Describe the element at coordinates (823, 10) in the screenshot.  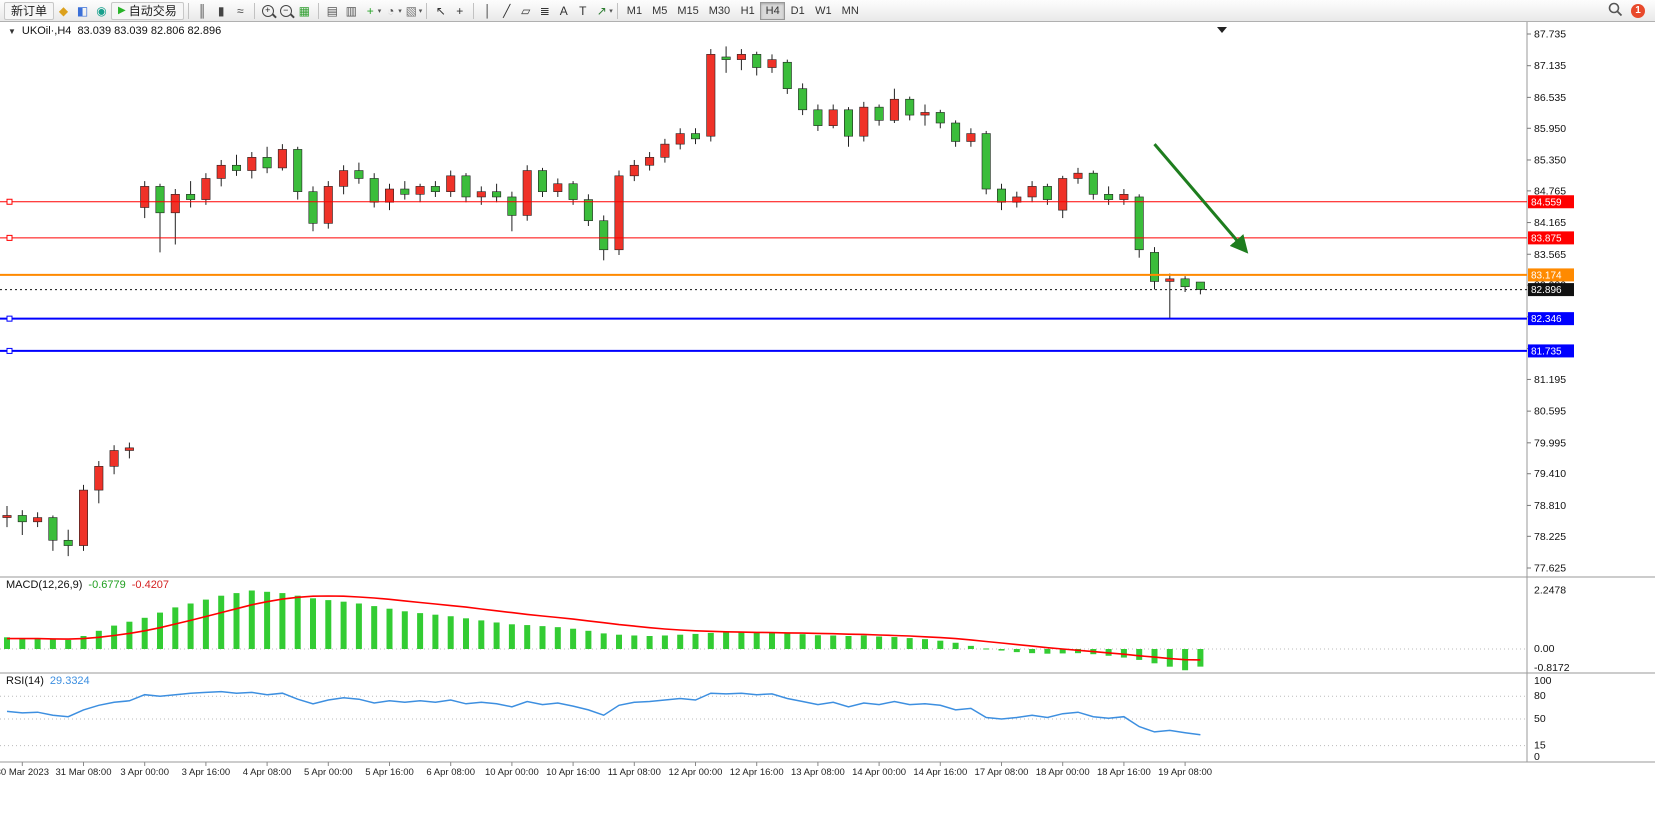
I see `timeframe-w1: W1` at that location.